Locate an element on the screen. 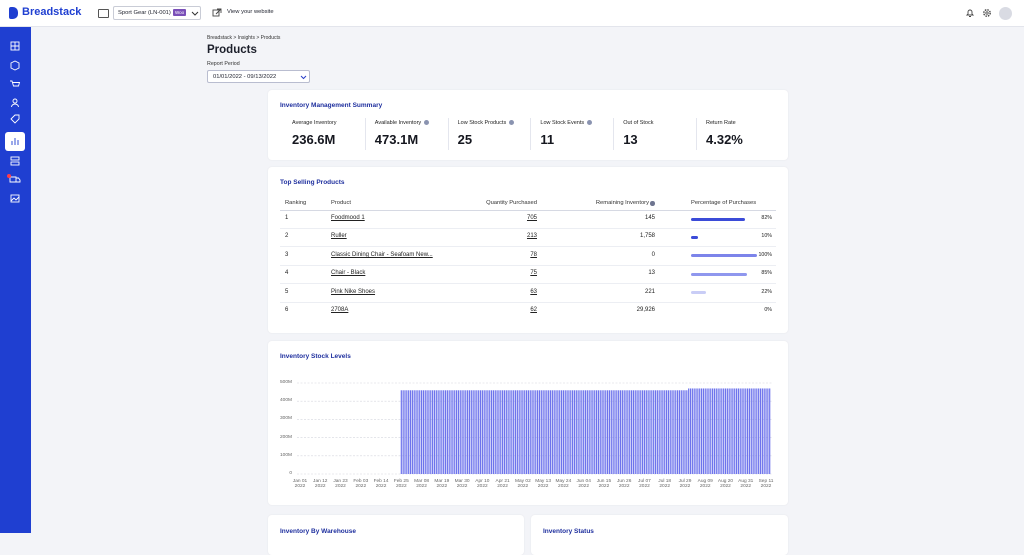 The height and width of the screenshot is (555, 1024). external-link-icon is located at coordinates (217, 12).